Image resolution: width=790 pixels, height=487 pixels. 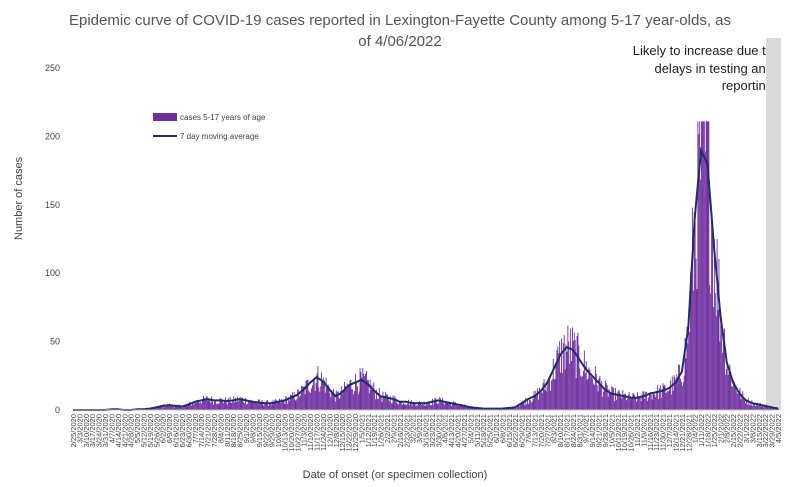 What do you see at coordinates (656, 432) in the screenshot?
I see `x-tick-label: 11/23/2021` at bounding box center [656, 432].